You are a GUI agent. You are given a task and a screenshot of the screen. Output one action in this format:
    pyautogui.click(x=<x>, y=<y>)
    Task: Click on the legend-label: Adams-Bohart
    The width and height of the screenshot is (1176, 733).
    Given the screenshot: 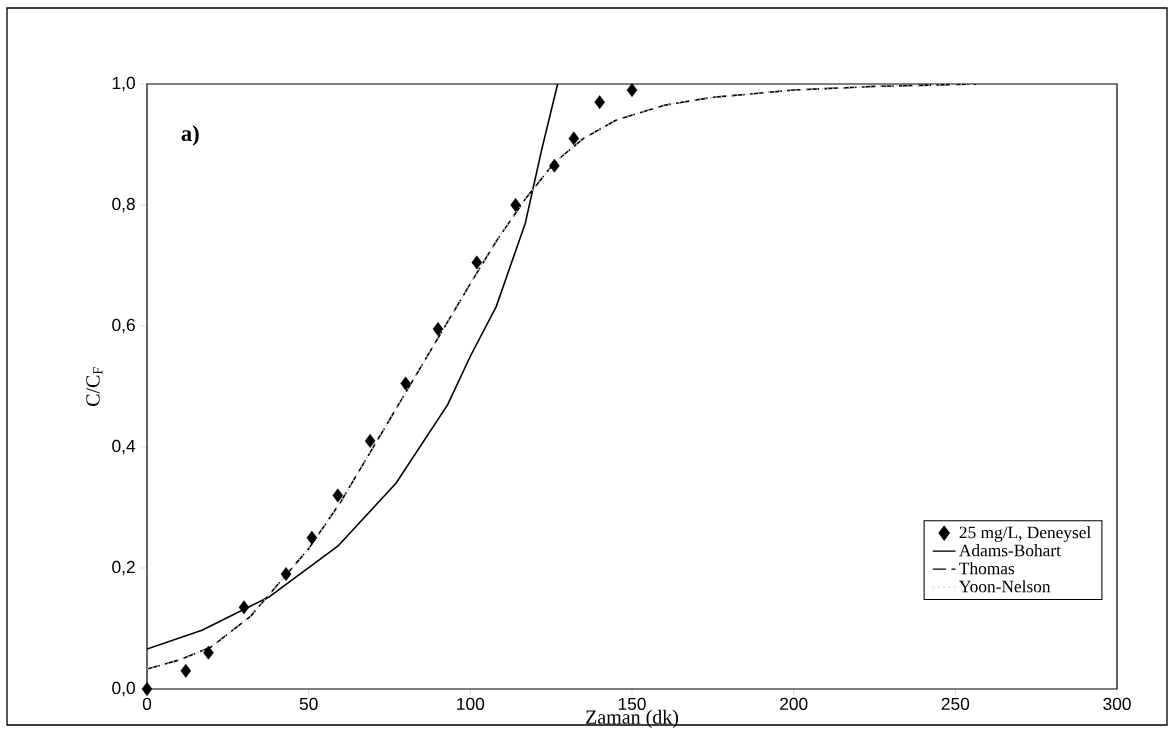 What is the action you would take?
    pyautogui.click(x=1010, y=550)
    